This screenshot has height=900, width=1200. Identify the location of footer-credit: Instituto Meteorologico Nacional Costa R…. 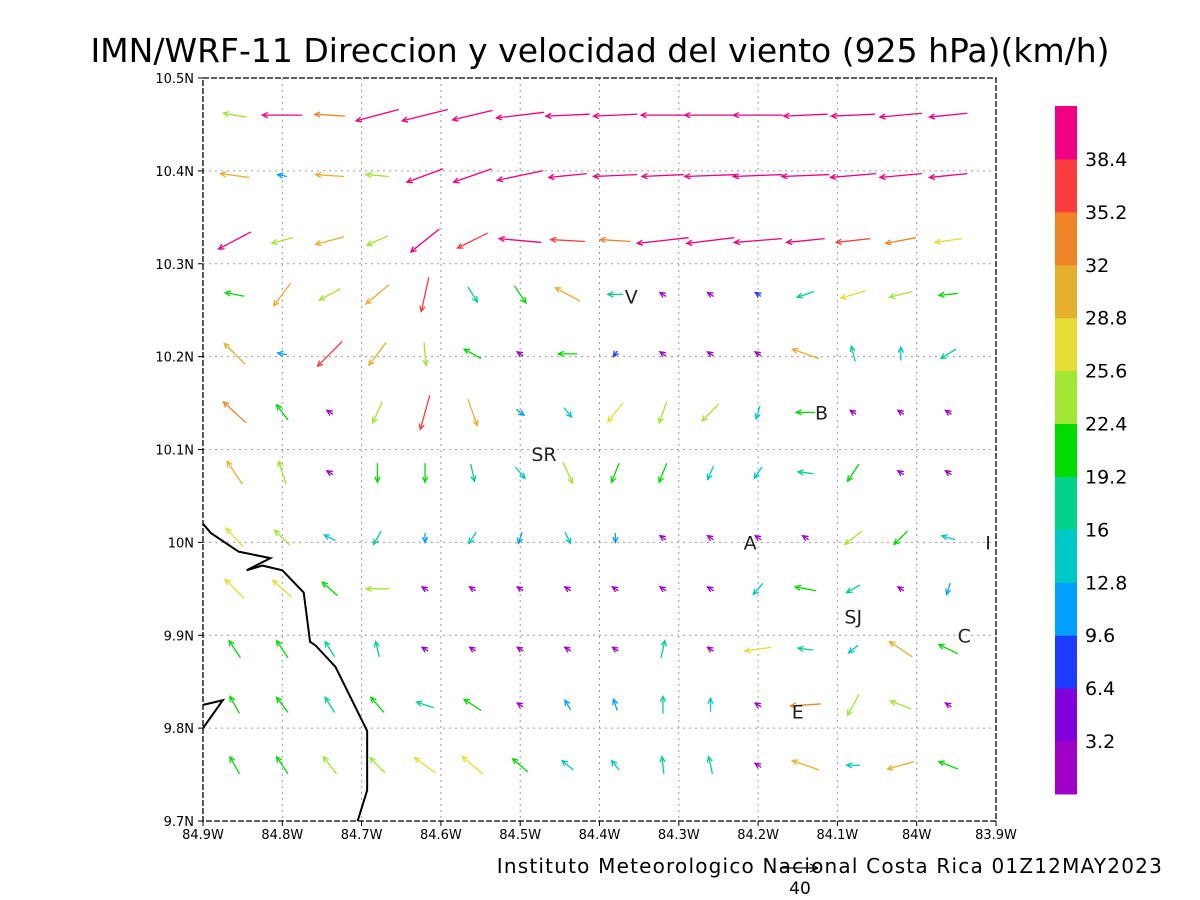
(830, 866).